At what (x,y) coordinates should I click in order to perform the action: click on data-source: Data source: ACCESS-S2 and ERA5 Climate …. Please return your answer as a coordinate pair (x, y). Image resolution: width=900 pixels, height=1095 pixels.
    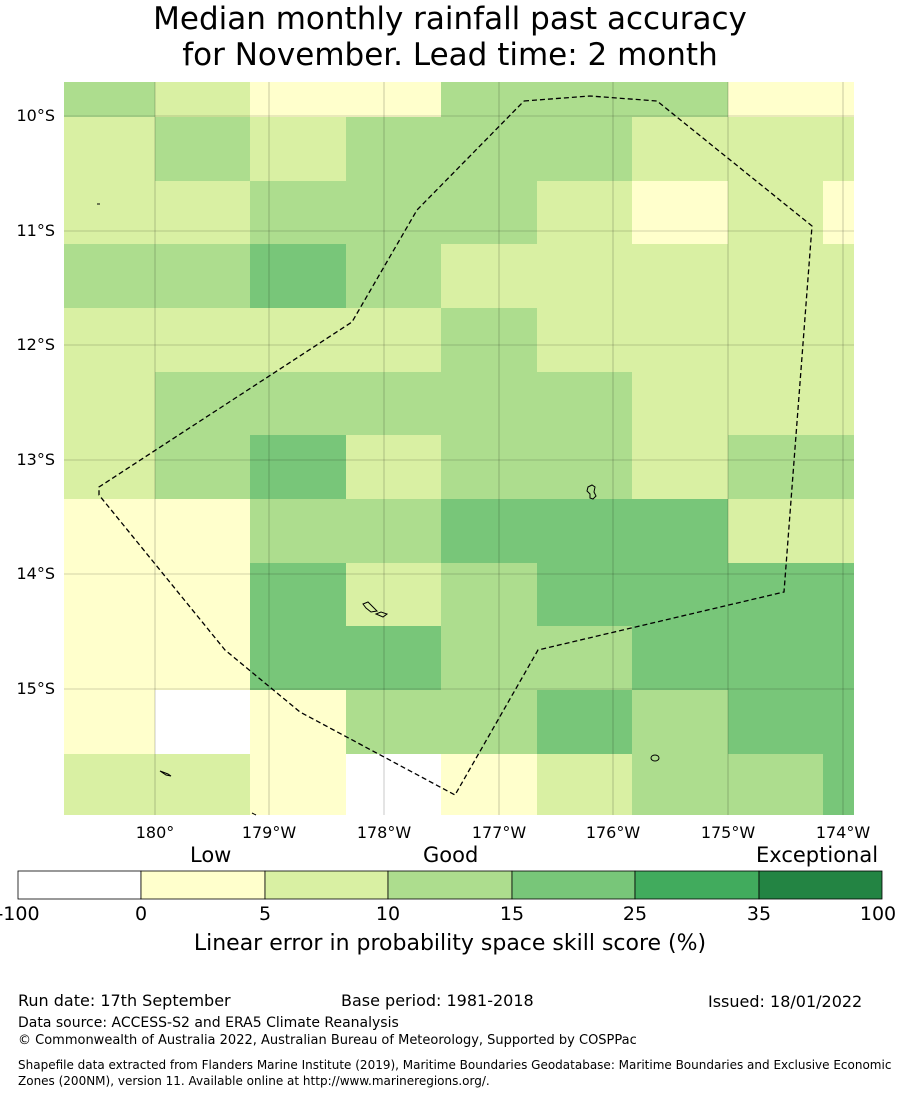
    Looking at the image, I should click on (208, 1023).